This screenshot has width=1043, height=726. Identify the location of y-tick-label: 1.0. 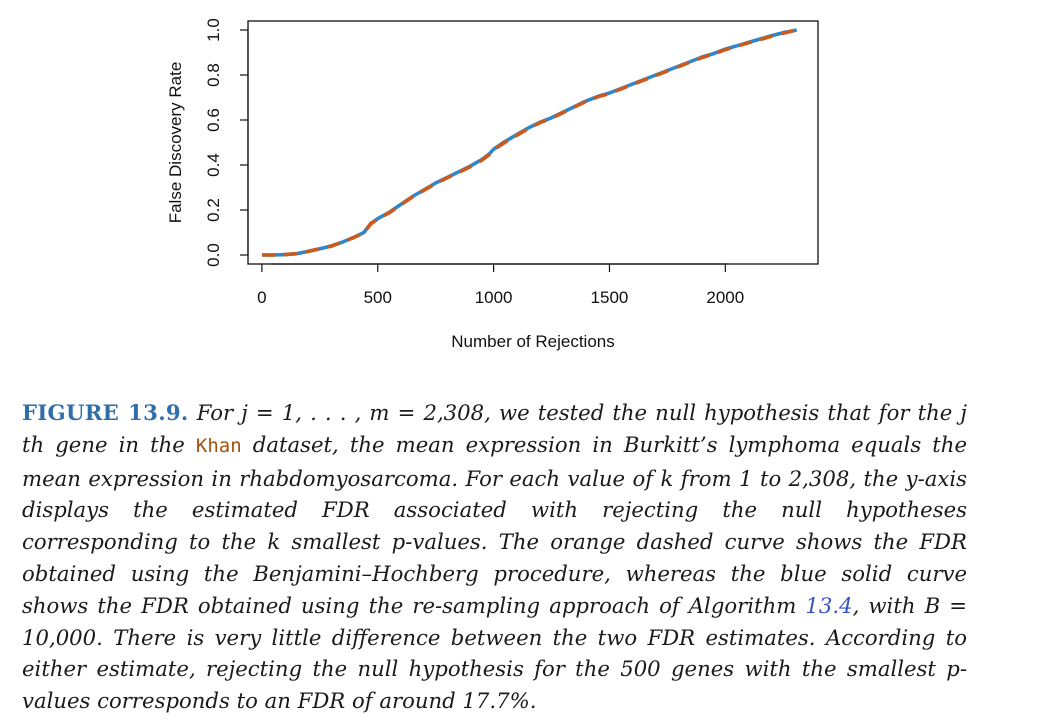
(213, 30).